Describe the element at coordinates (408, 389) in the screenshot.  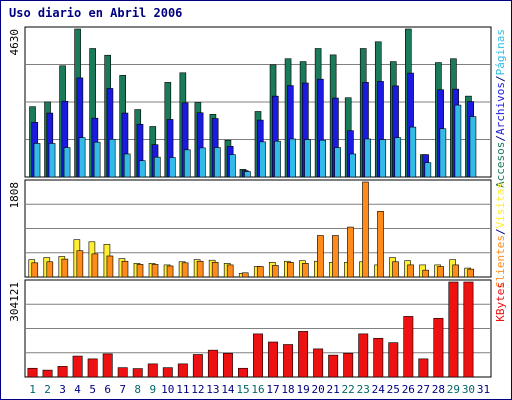
I see `x-tick-label-26: 26` at that location.